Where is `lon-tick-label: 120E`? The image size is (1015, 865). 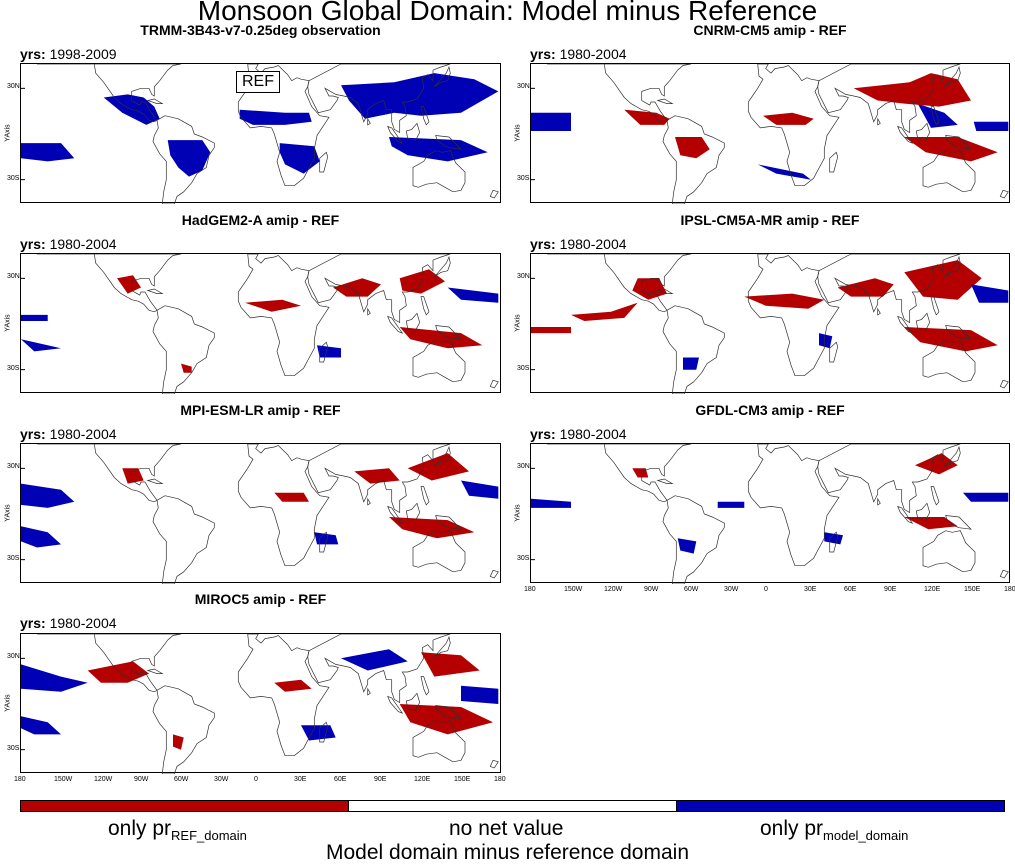
lon-tick-label: 120E is located at coordinates (422, 779).